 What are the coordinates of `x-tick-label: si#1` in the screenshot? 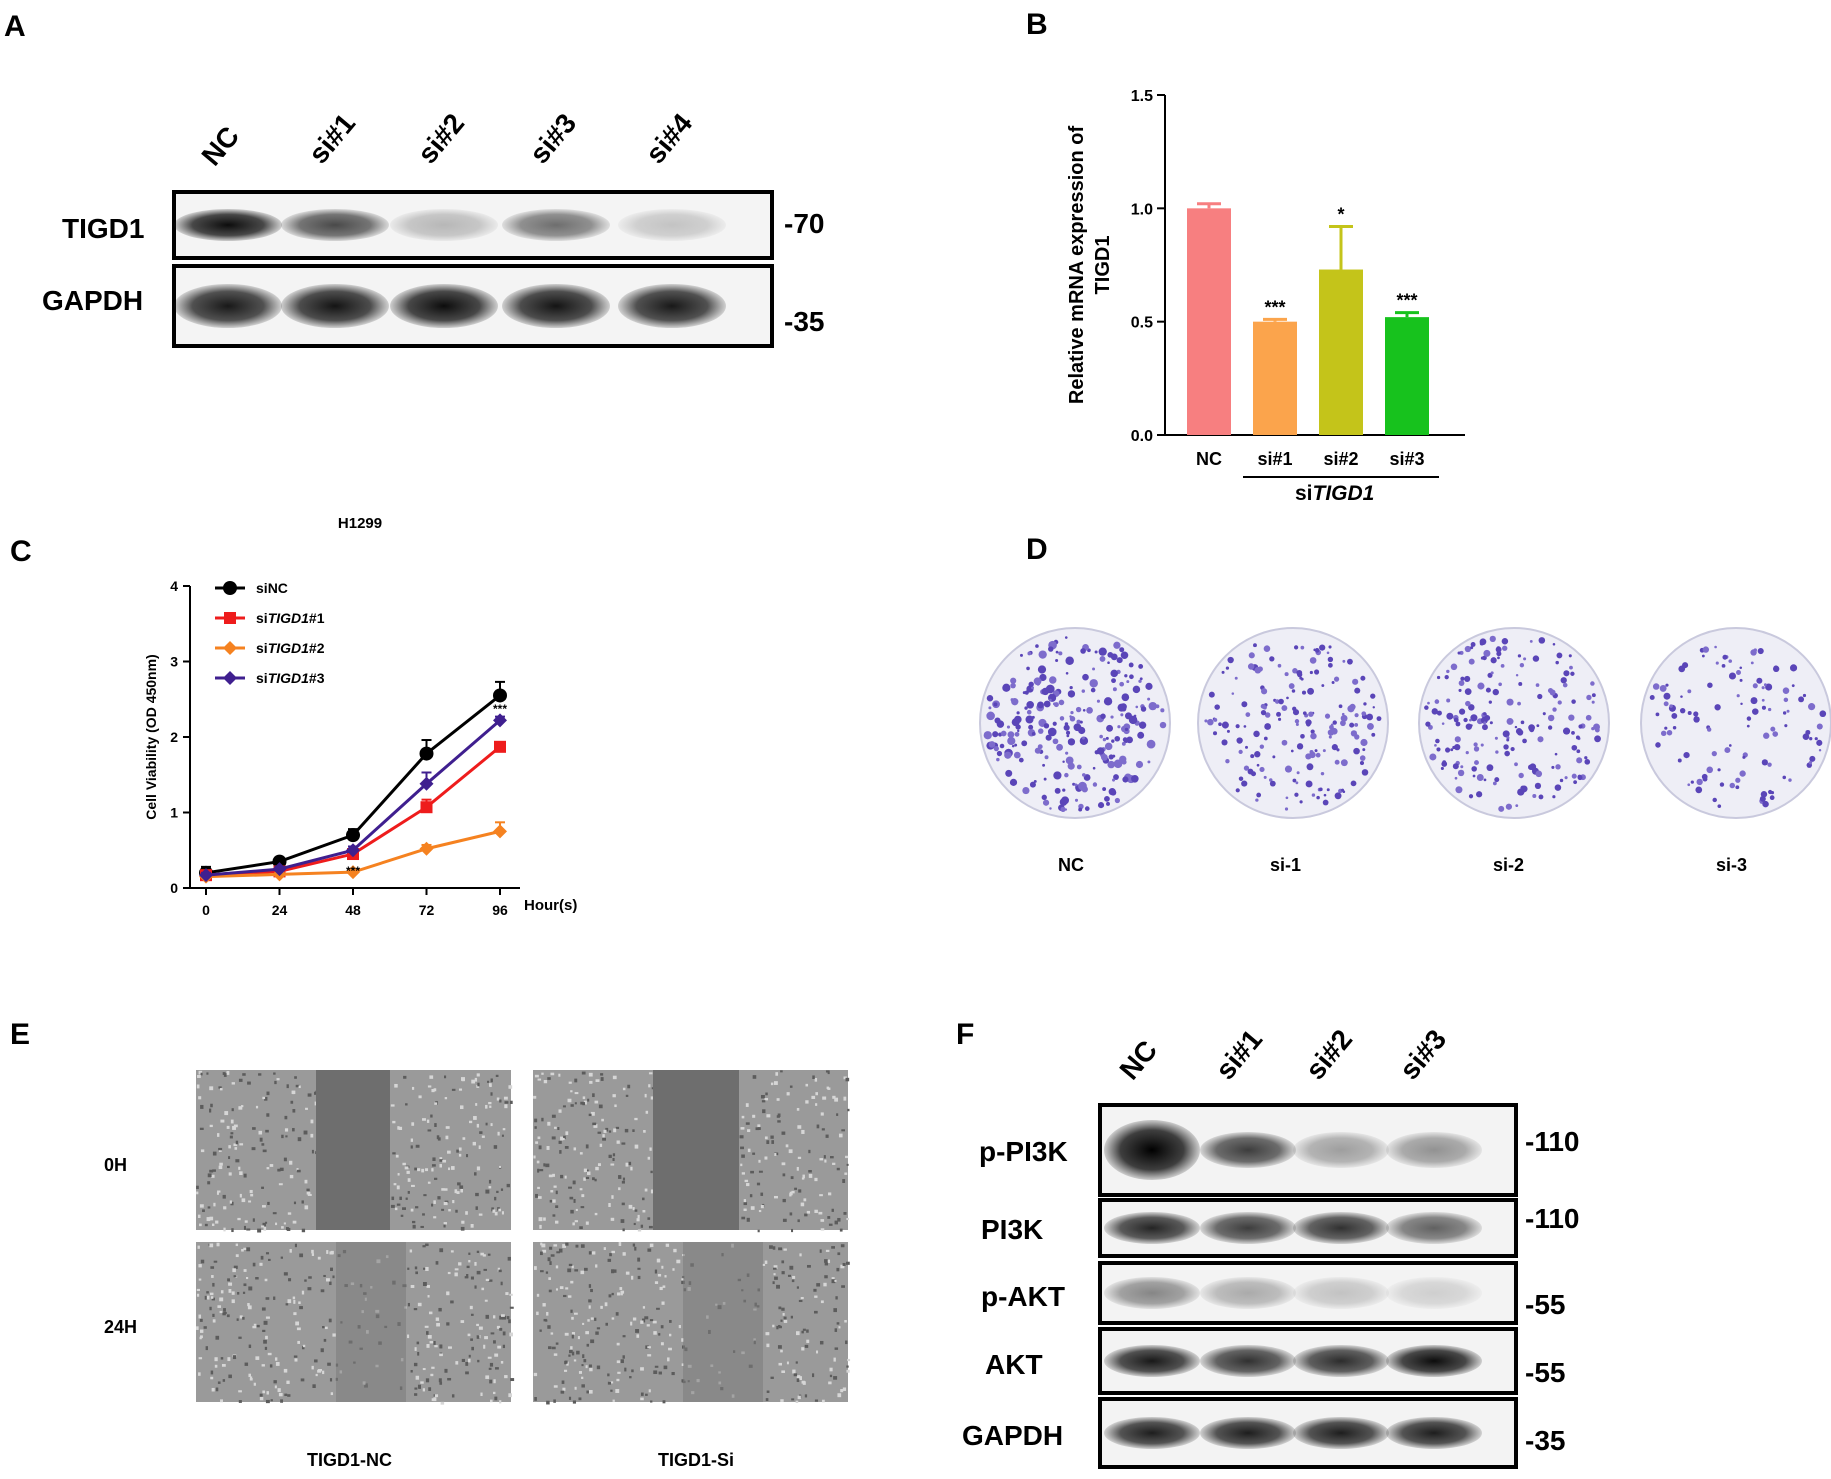 It's located at (1274, 459).